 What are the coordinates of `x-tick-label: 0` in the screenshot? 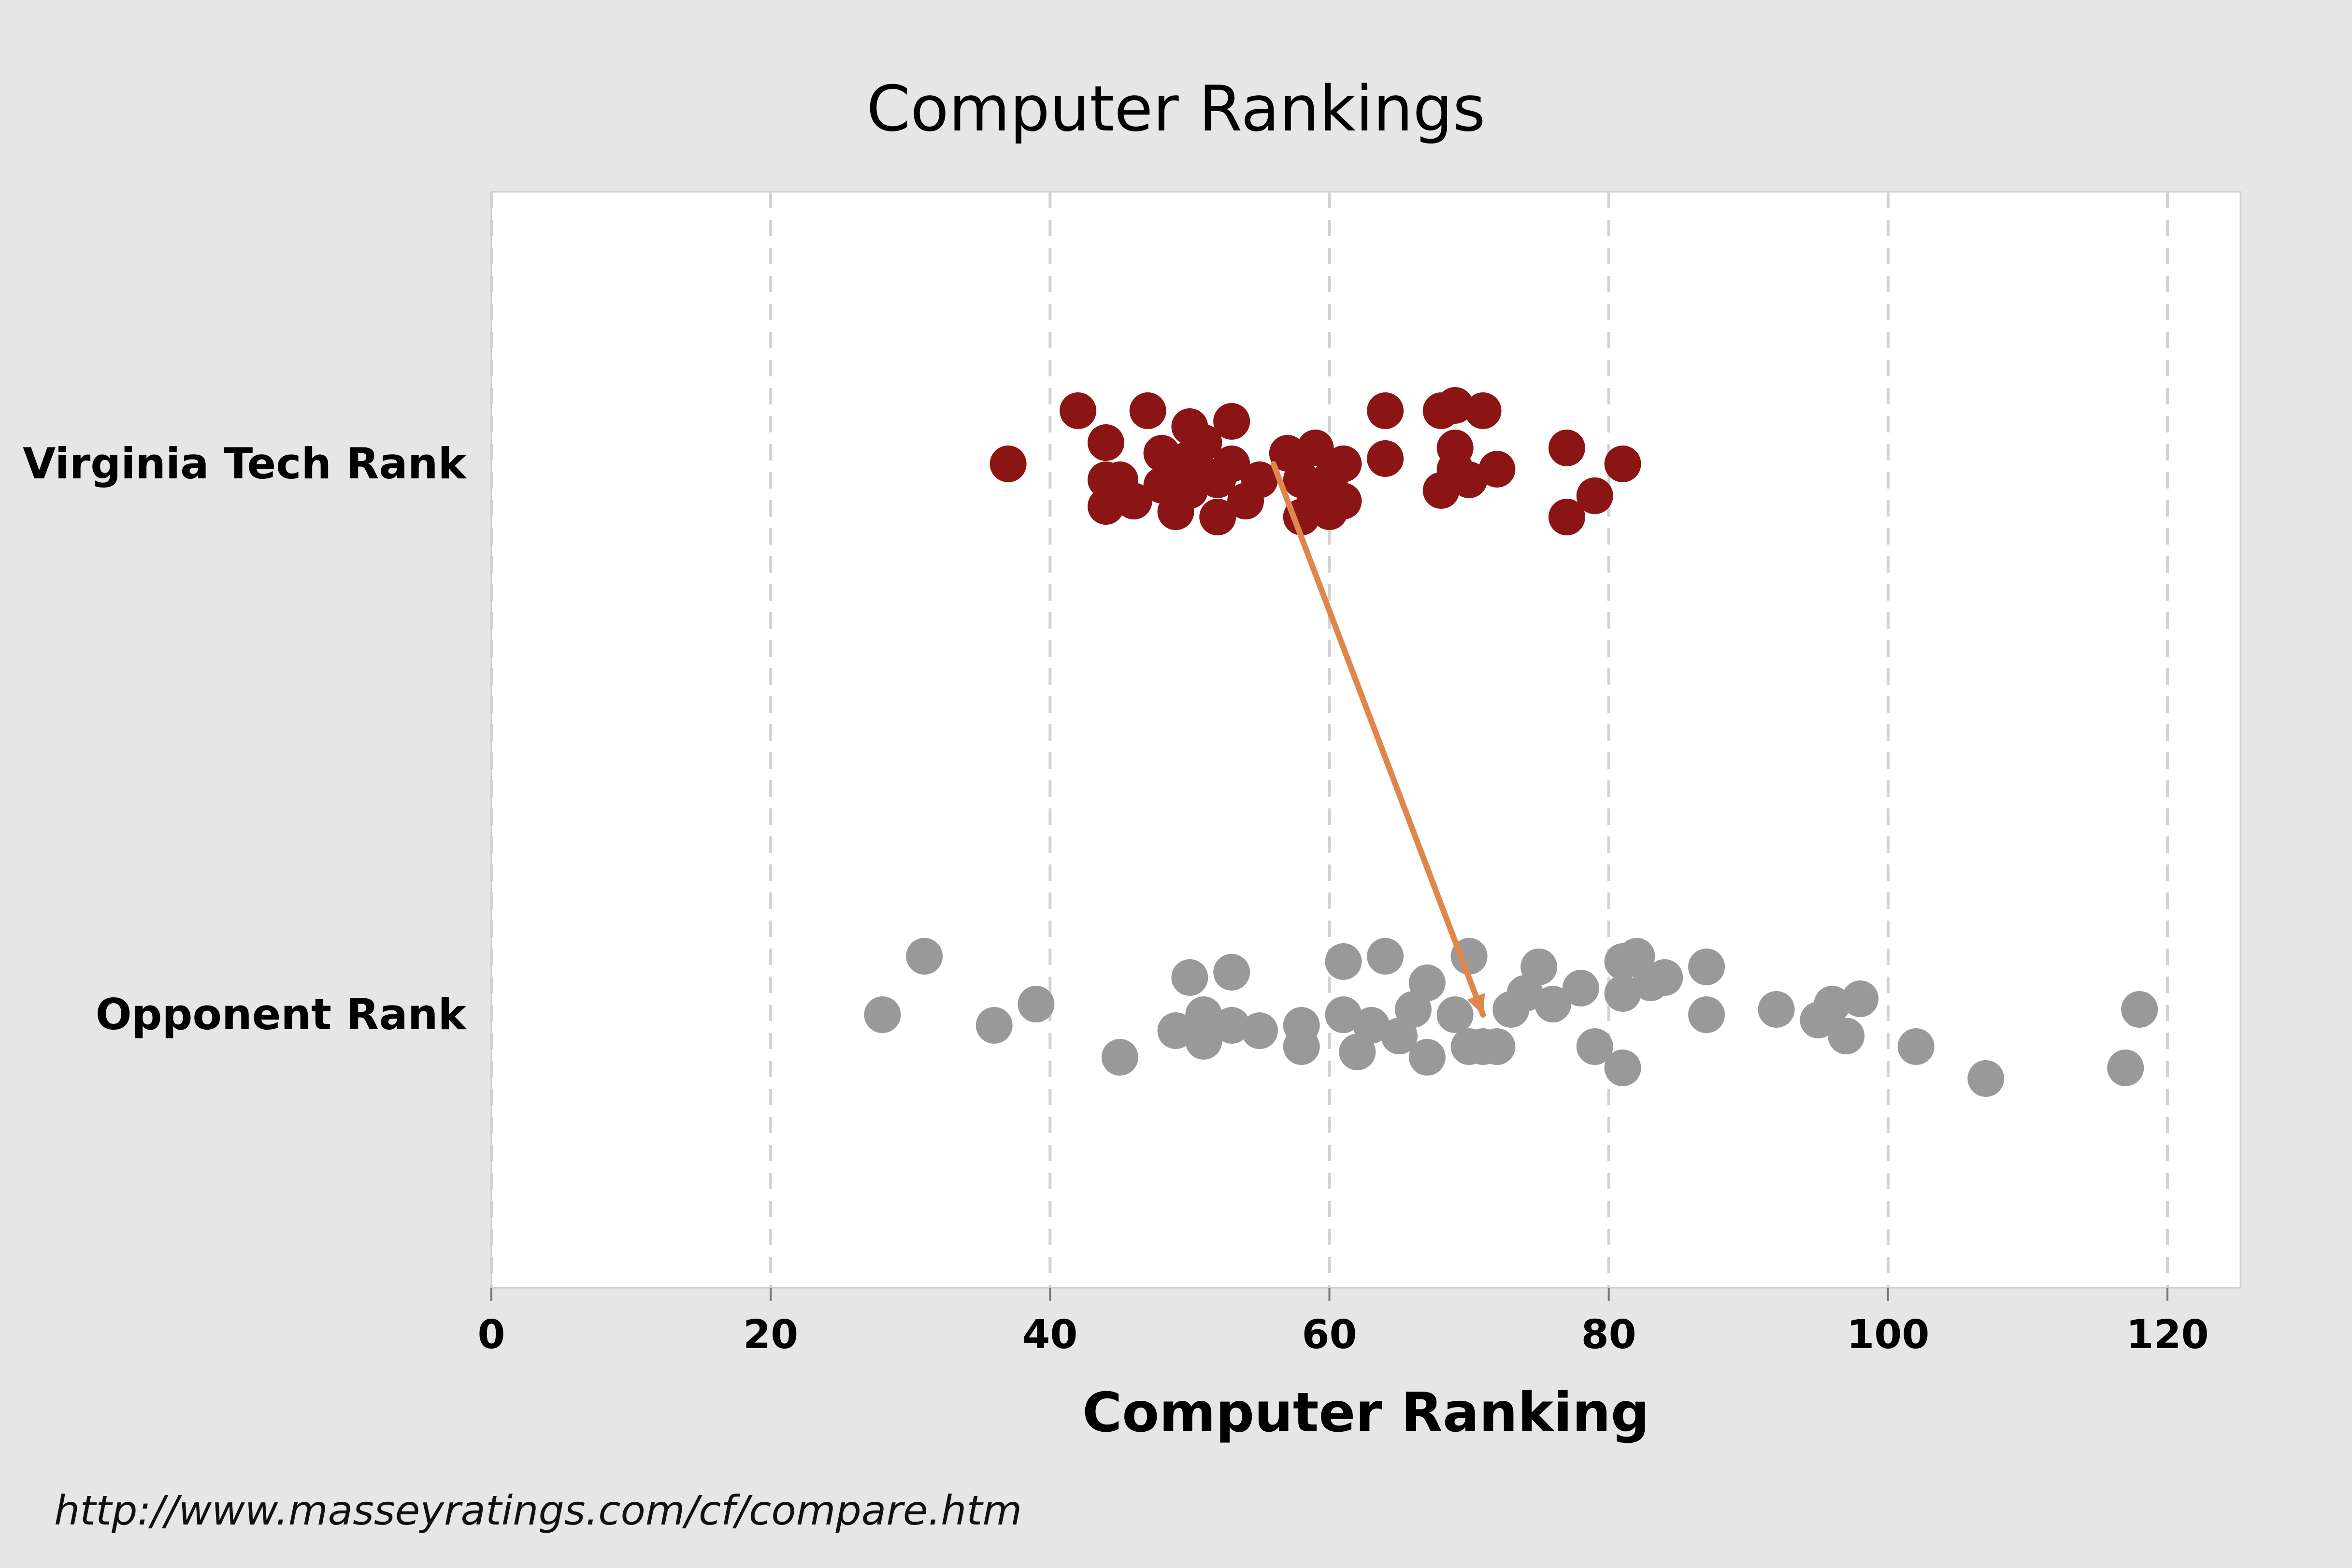 It's located at (491, 1335).